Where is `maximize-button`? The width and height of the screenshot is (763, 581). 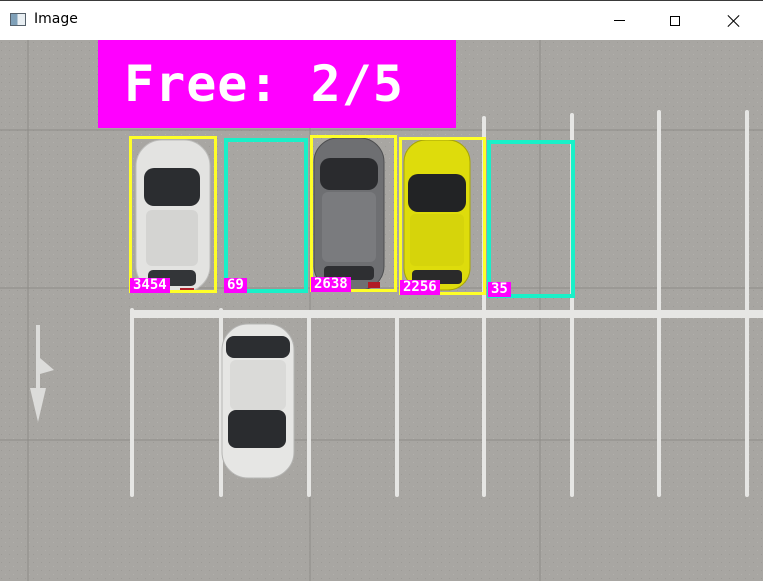
maximize-button is located at coordinates (675, 20).